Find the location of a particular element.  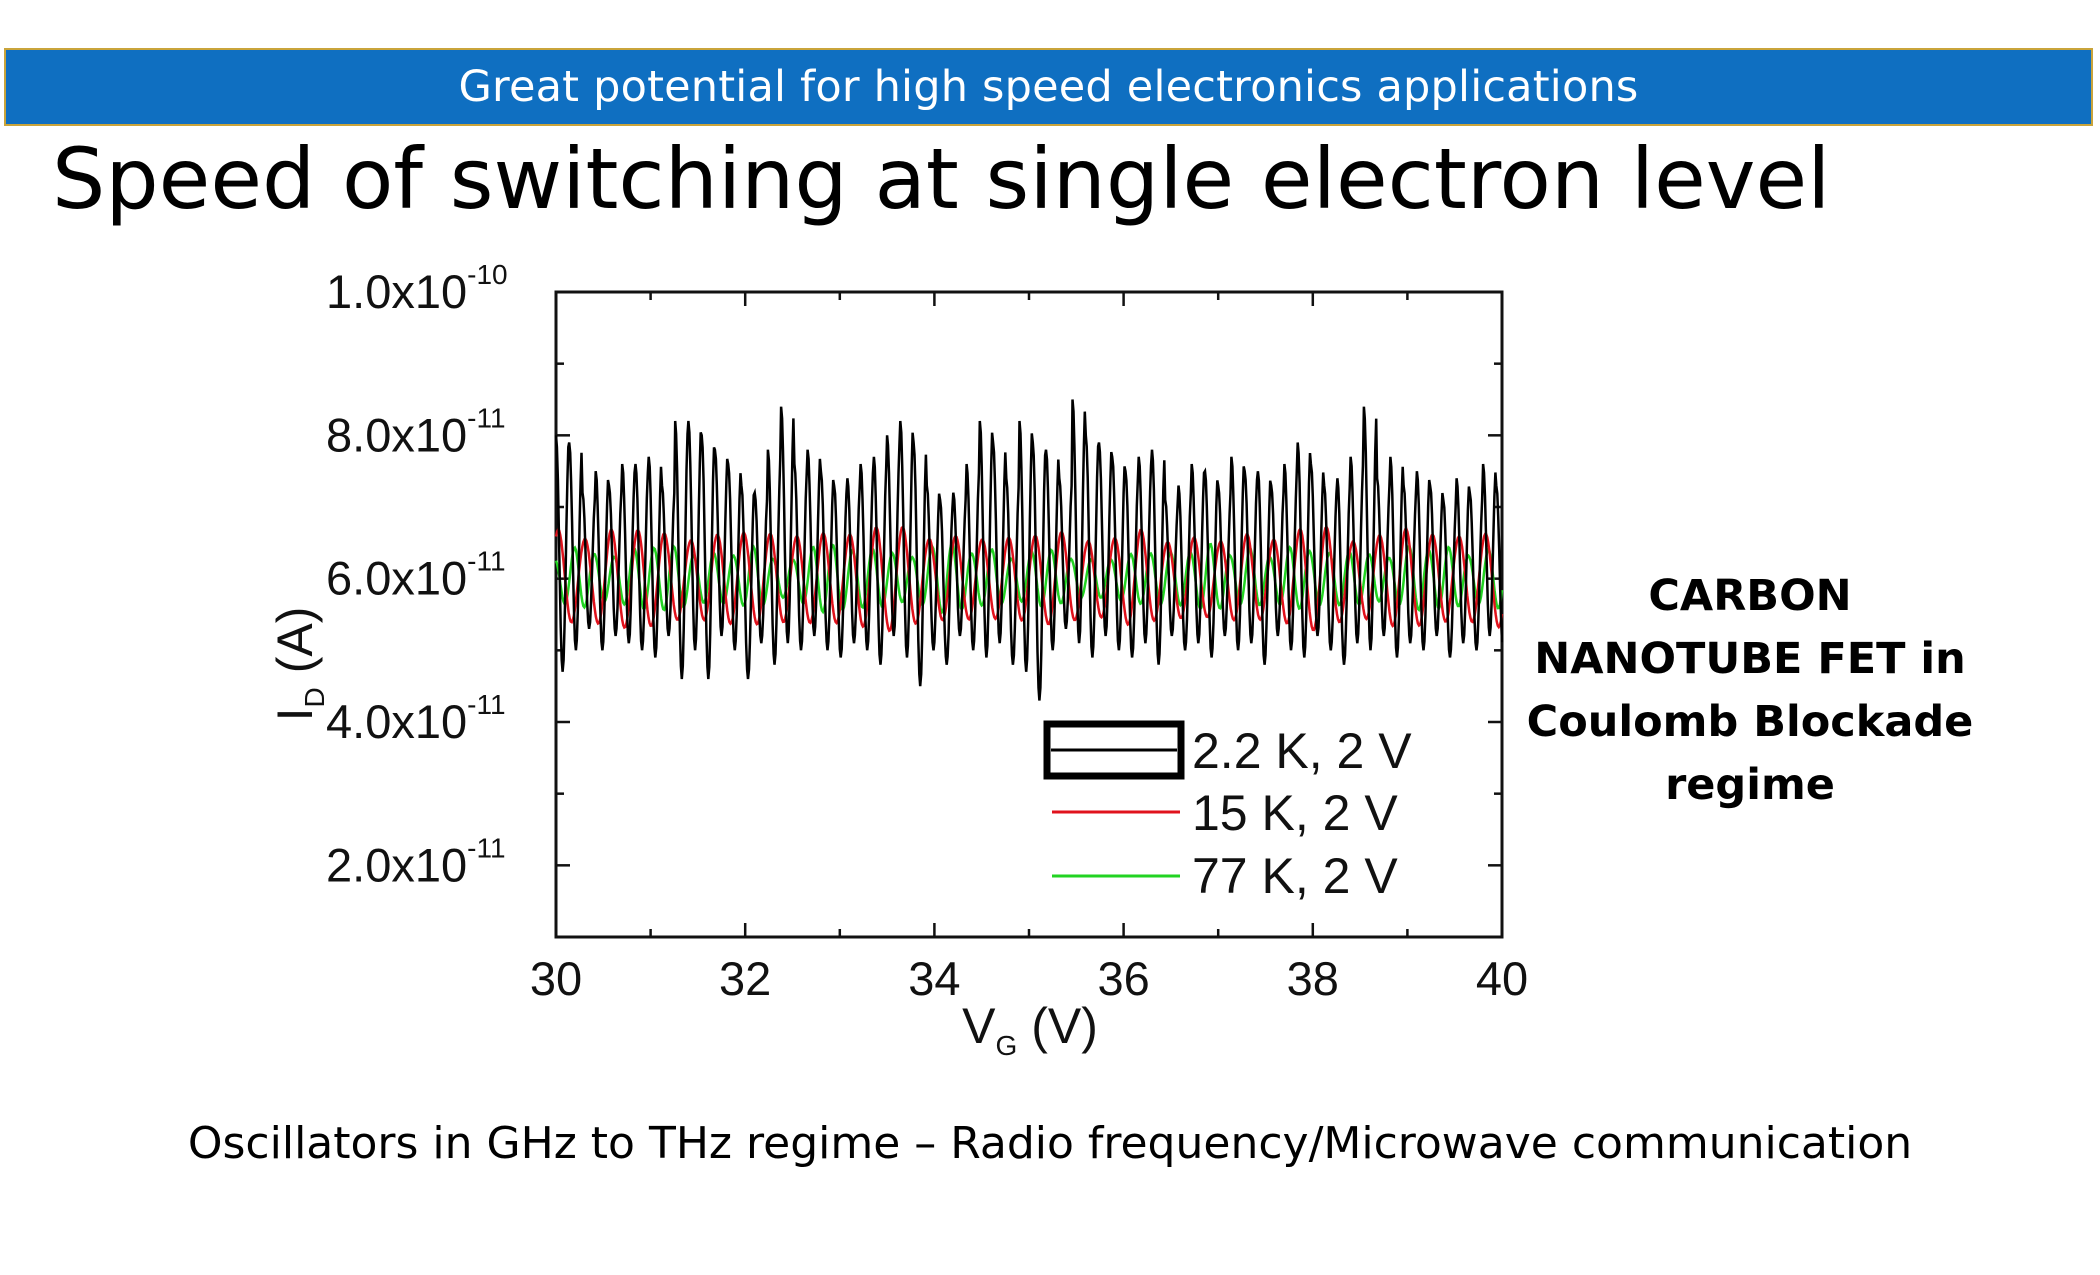

y-axis-label-main: I is located at coordinates (295, 714).